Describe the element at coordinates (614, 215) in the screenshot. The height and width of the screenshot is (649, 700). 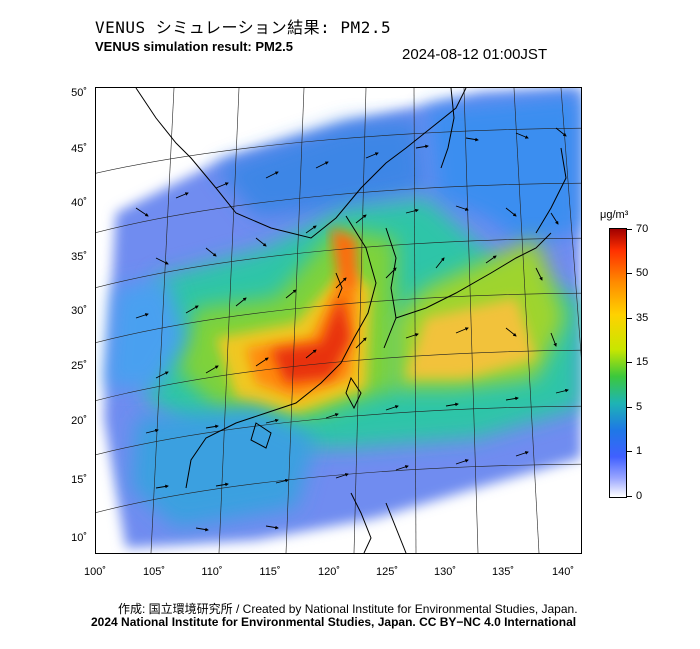
I see `colorbar-unit: μg/m³` at that location.